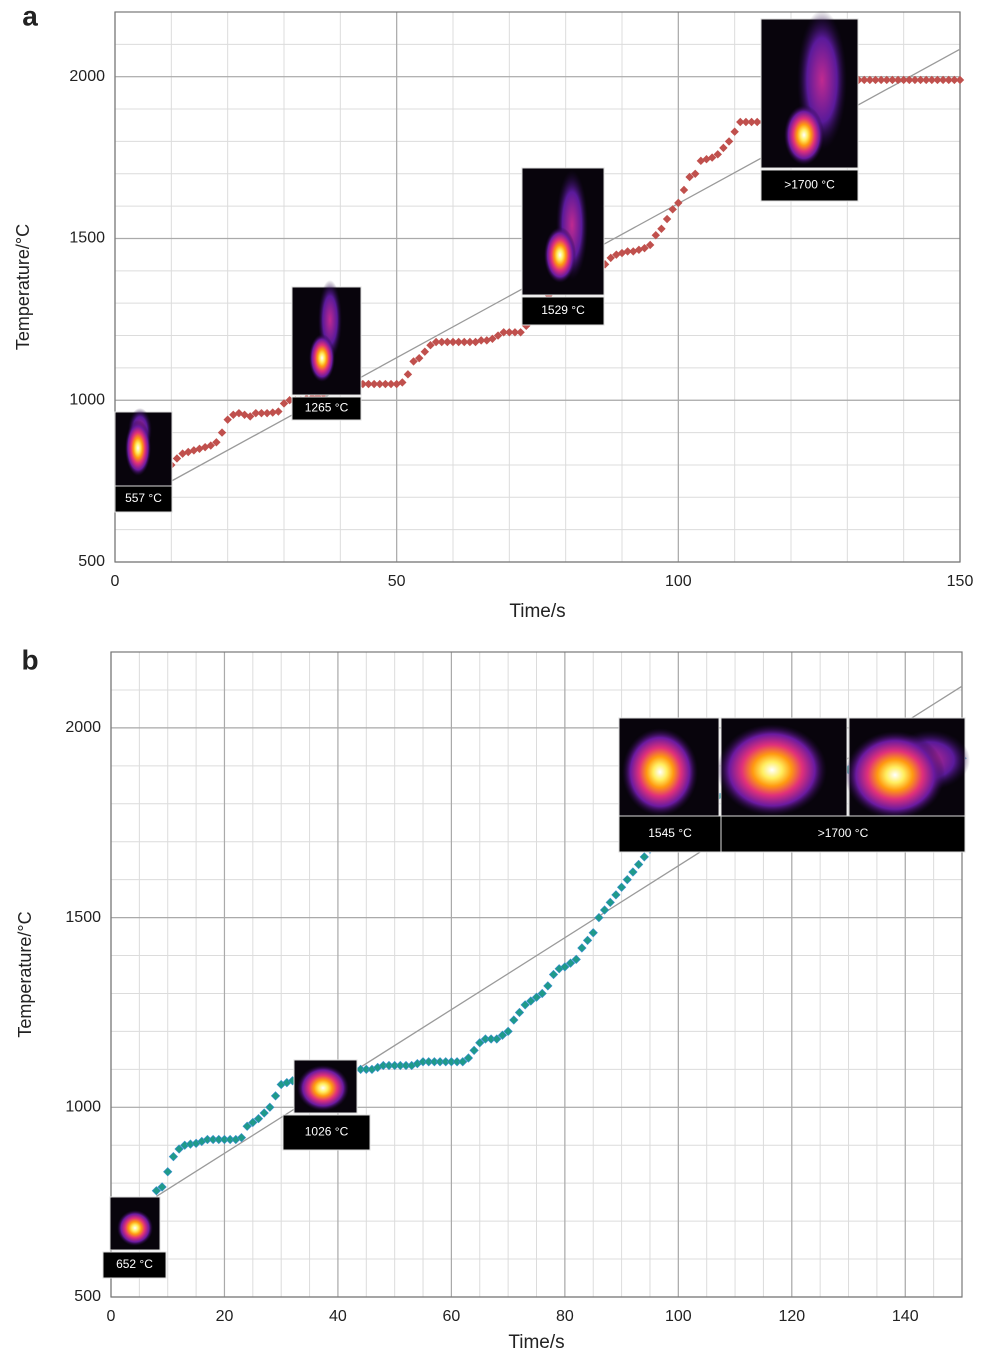  What do you see at coordinates (111, 1316) in the screenshot?
I see `x-tick-label: 0` at bounding box center [111, 1316].